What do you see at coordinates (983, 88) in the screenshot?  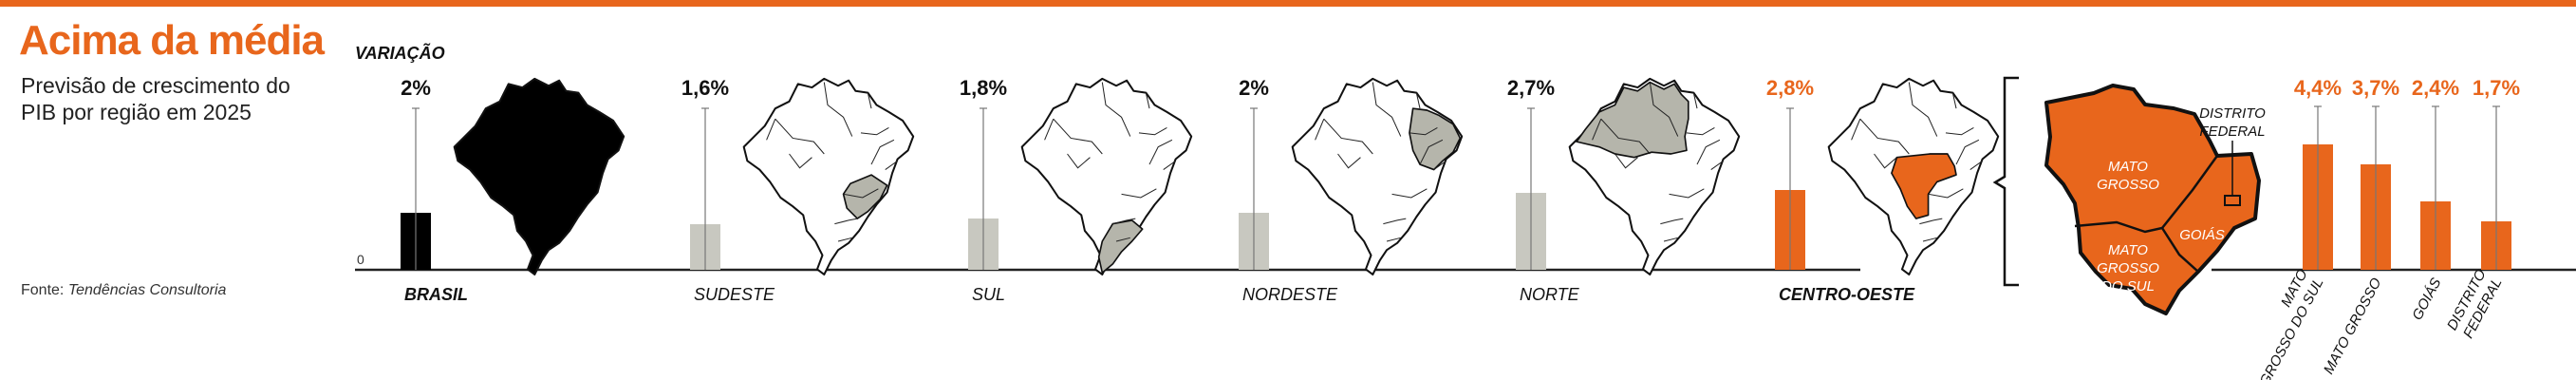 I see `data-label: 1,8%` at bounding box center [983, 88].